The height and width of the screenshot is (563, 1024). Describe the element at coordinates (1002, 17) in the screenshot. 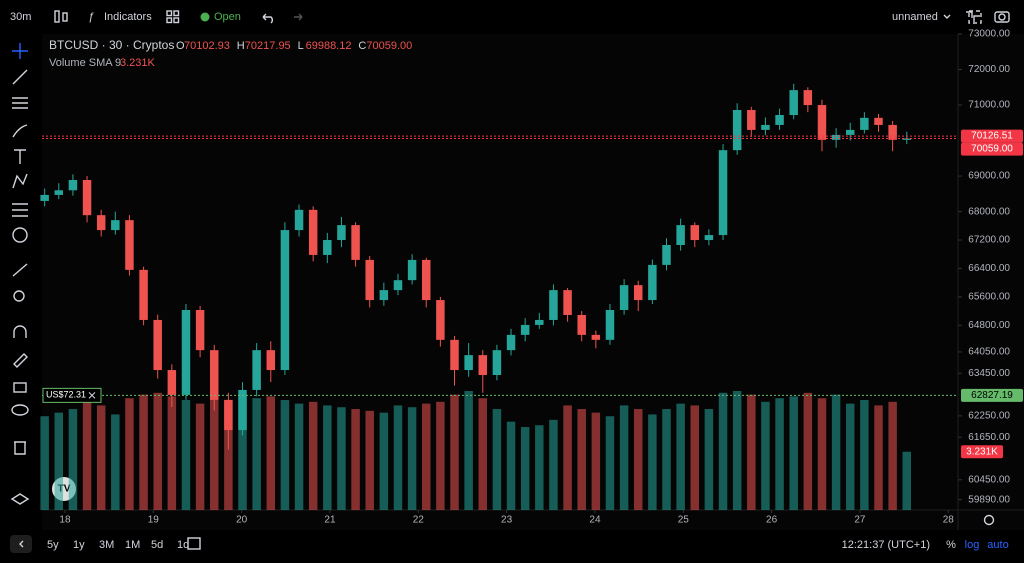

I see `screenshot-button` at that location.